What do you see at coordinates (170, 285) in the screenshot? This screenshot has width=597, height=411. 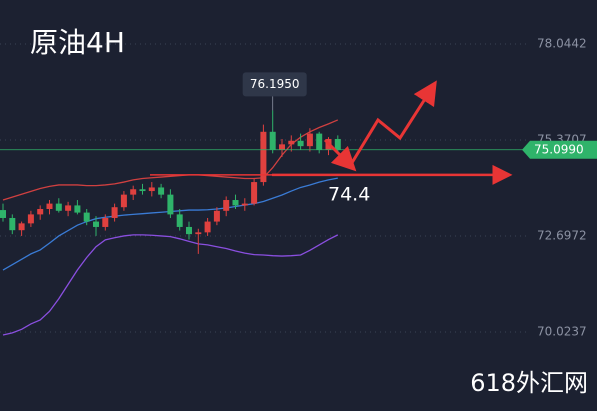 I see `band-line` at bounding box center [170, 285].